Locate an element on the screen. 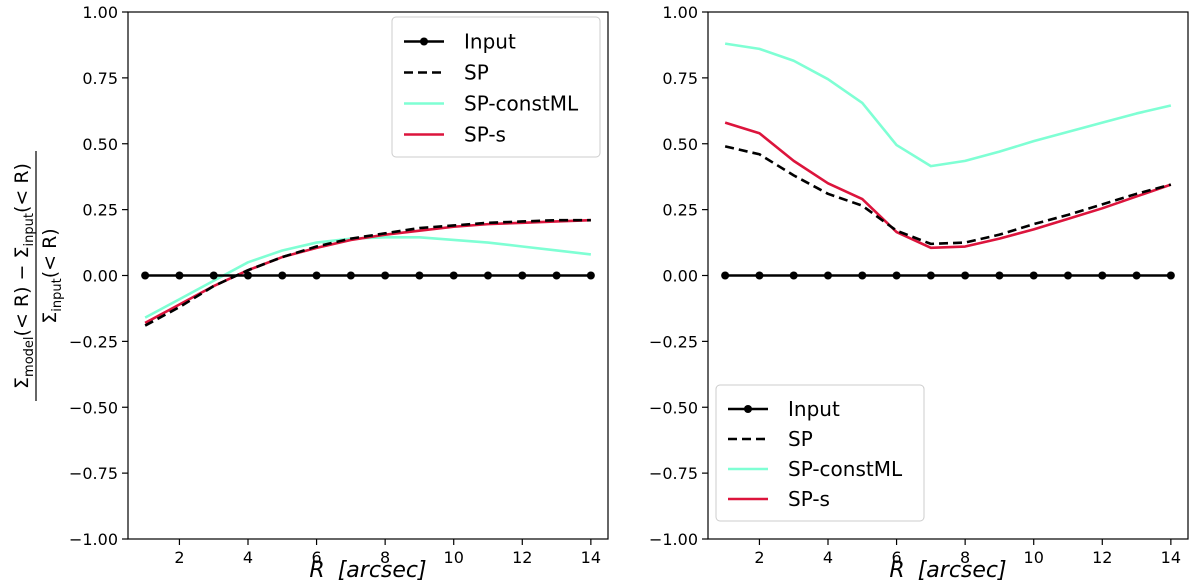 Image resolution: width=1200 pixels, height=584 pixels. right-ytick-label: 0.25 is located at coordinates (680, 210).